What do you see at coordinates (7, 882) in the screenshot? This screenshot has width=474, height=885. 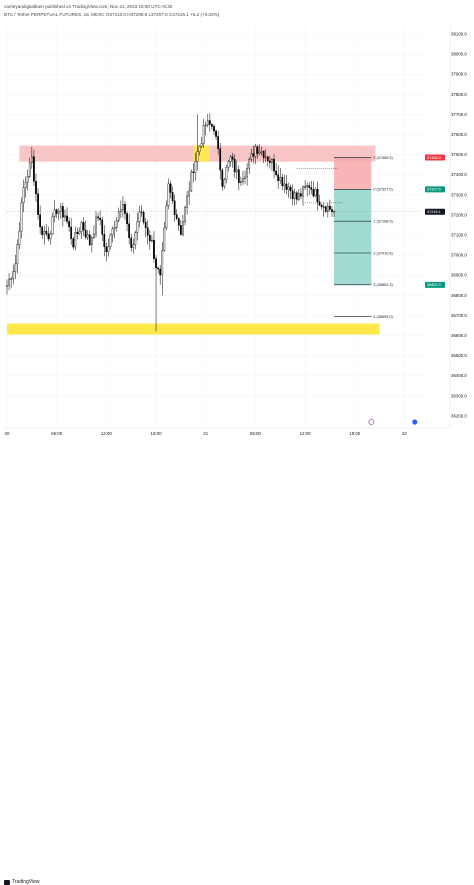 I see `tradingview-logo-icon` at bounding box center [7, 882].